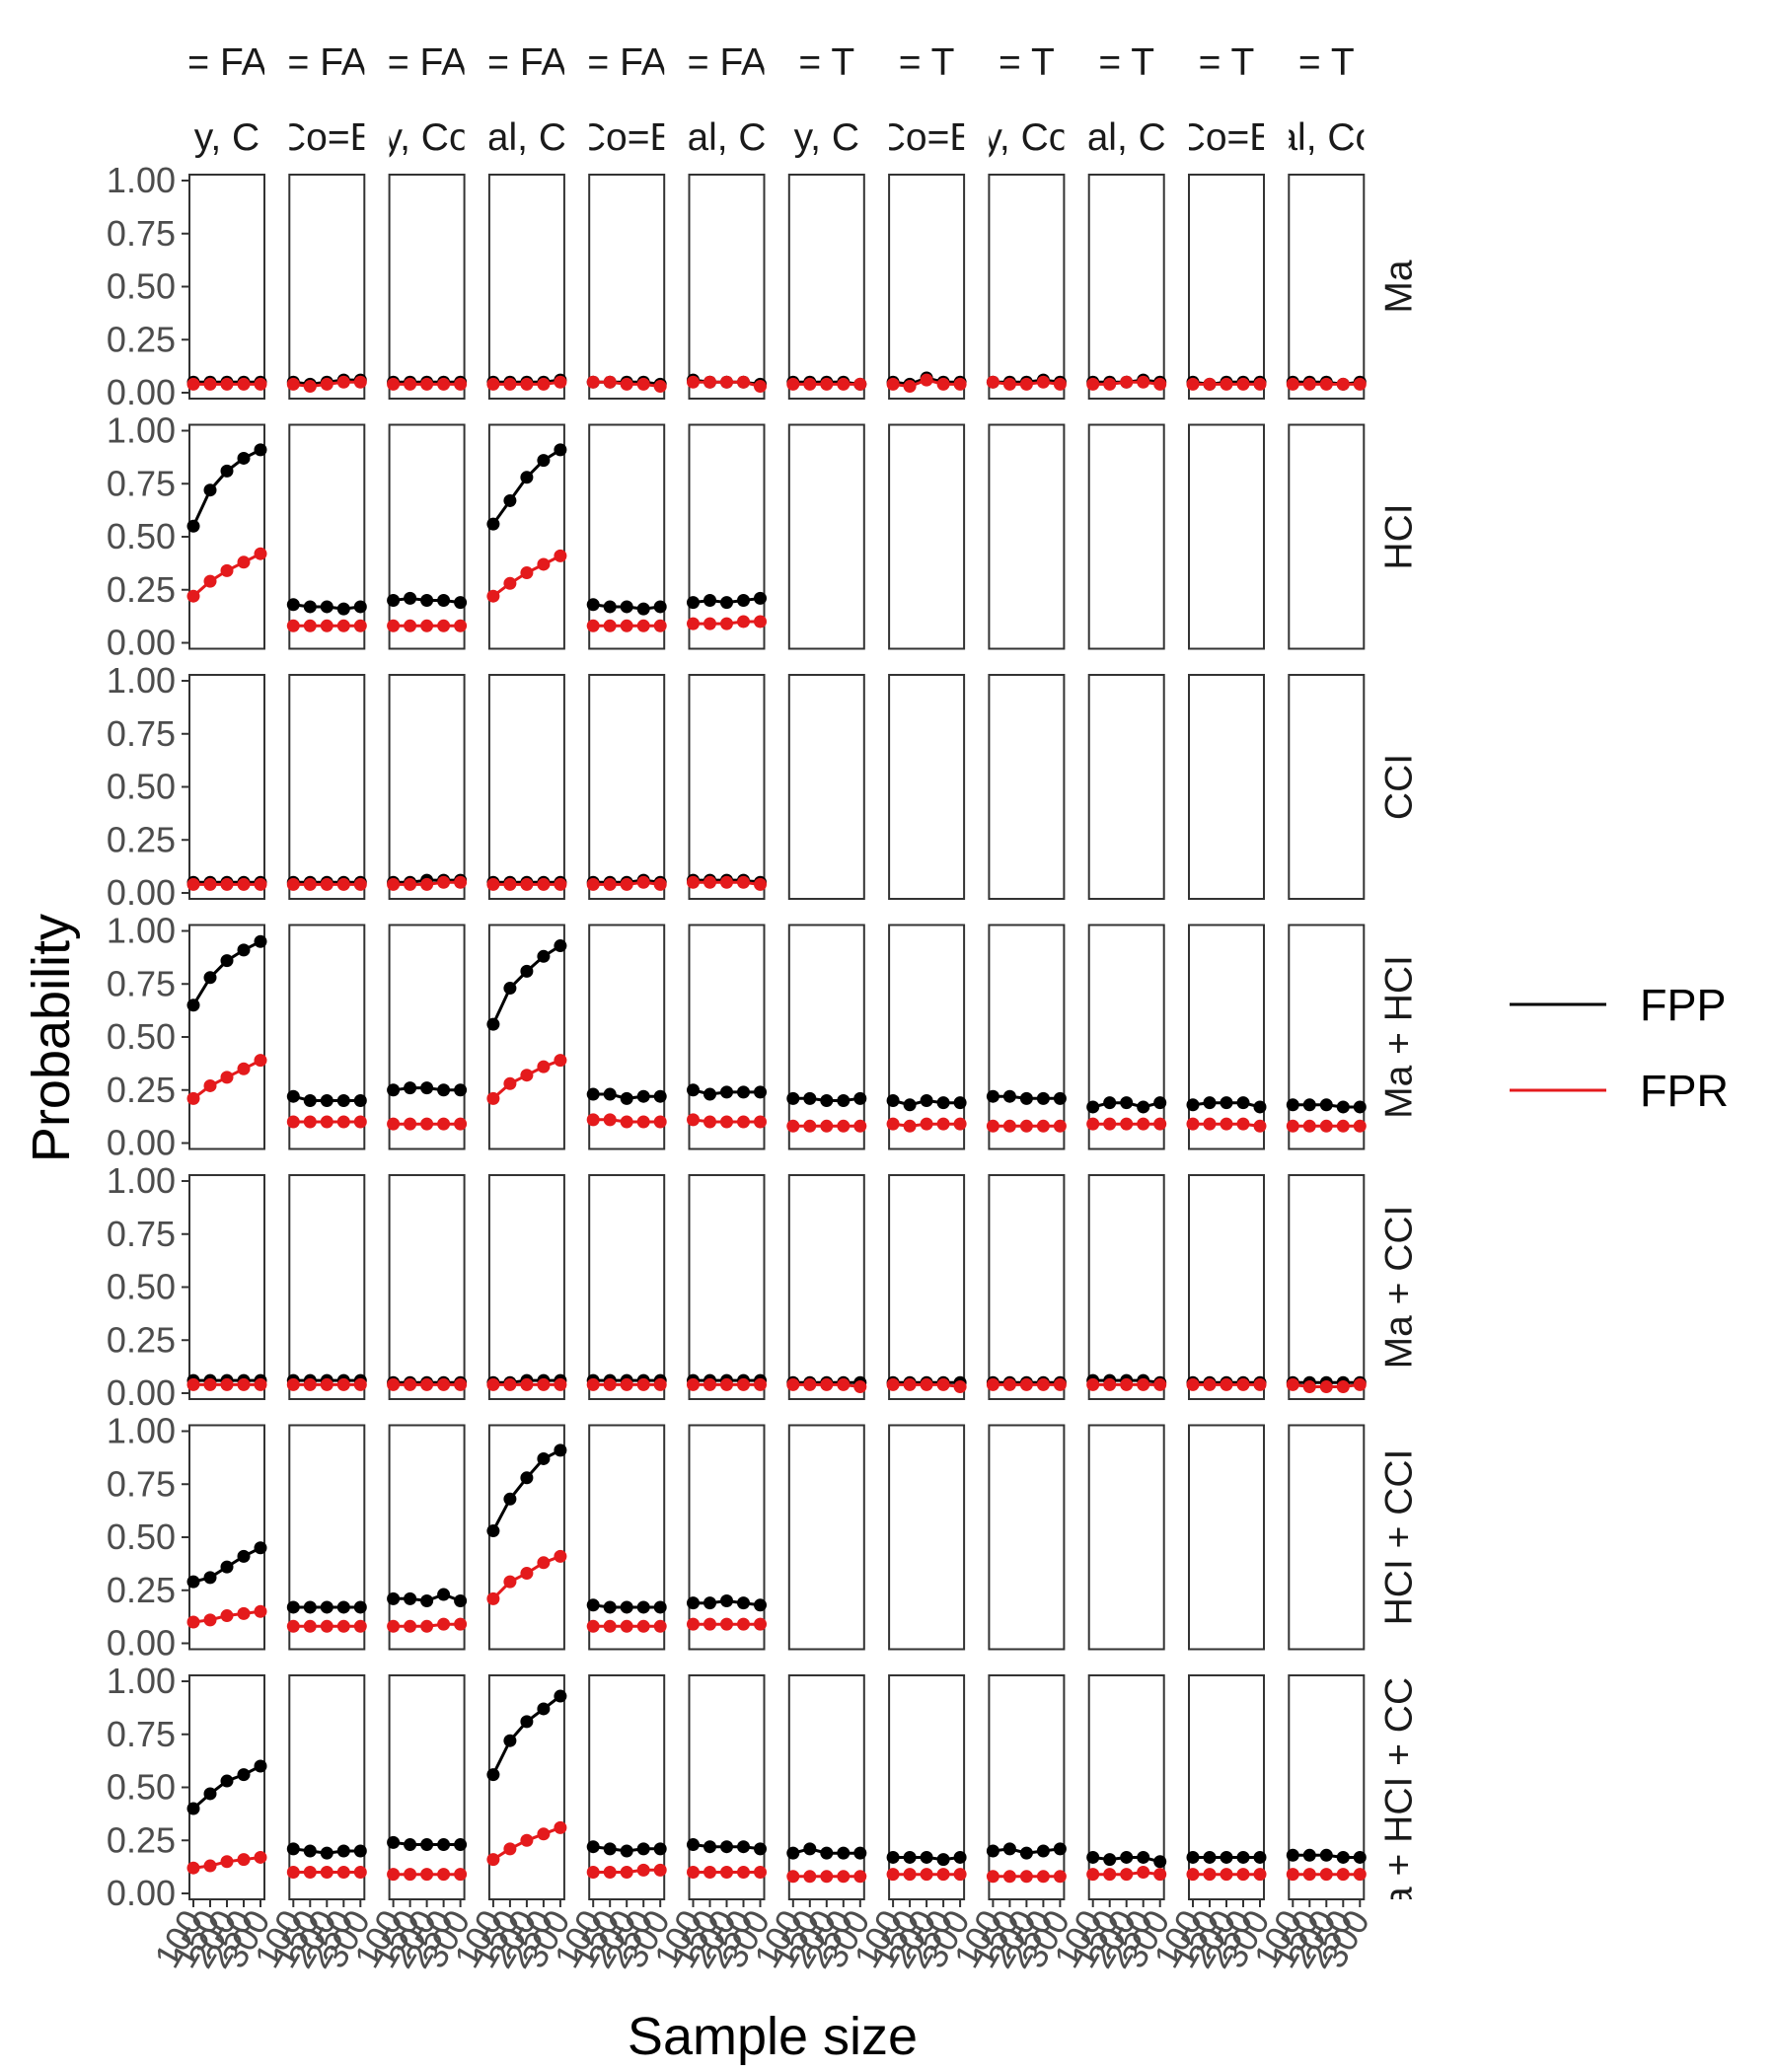 Image resolution: width=1776 pixels, height=2072 pixels. Describe the element at coordinates (1026, 100) in the screenshot. I see `column-strip: = T y, Co` at that location.